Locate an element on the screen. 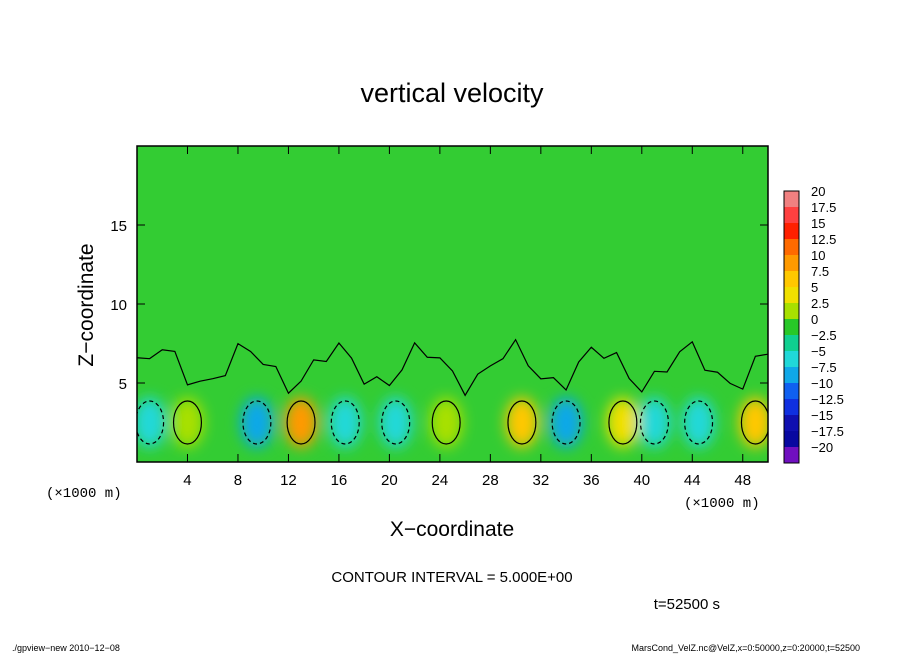  x-tick-label: 36 is located at coordinates (591, 480).